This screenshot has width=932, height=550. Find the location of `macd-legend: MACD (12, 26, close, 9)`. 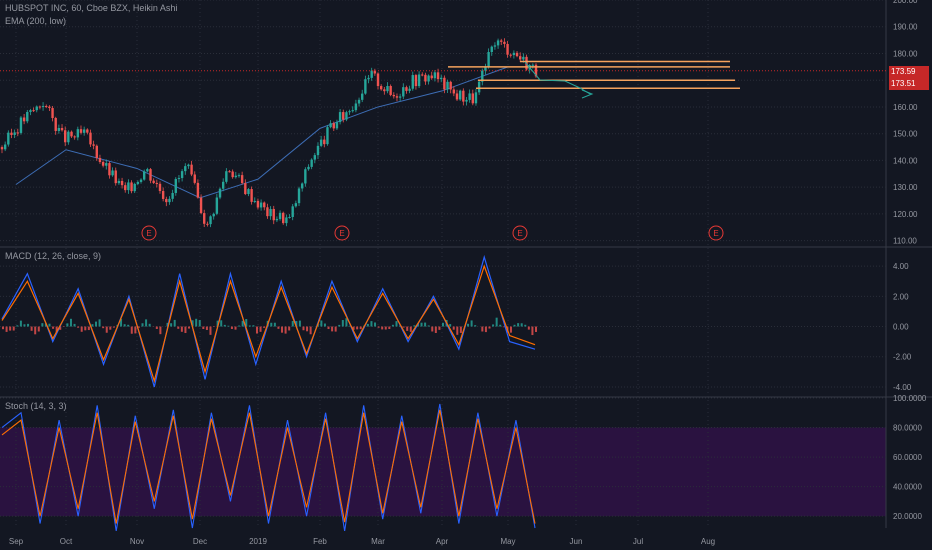

macd-legend: MACD (12, 26, close, 9) is located at coordinates (53, 256).